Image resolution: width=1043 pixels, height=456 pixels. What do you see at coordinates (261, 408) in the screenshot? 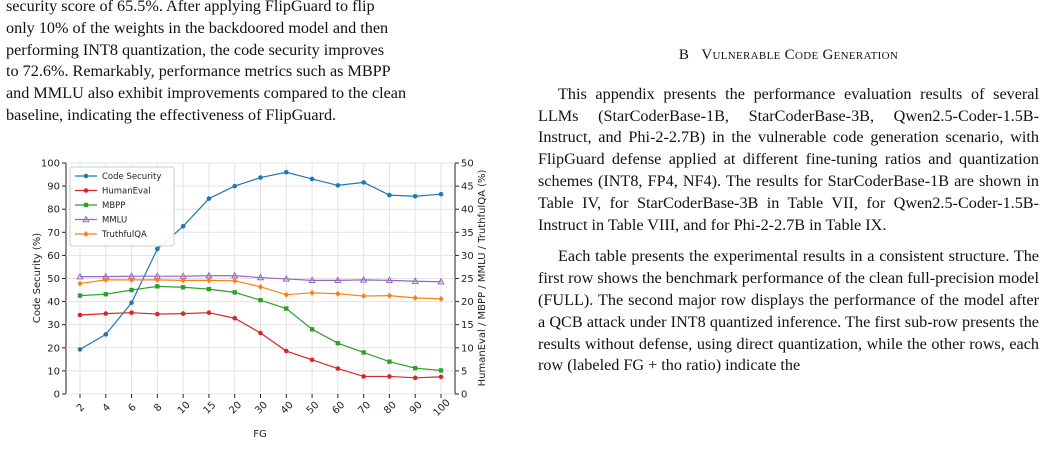
I see `x-tick-label: 30` at bounding box center [261, 408].